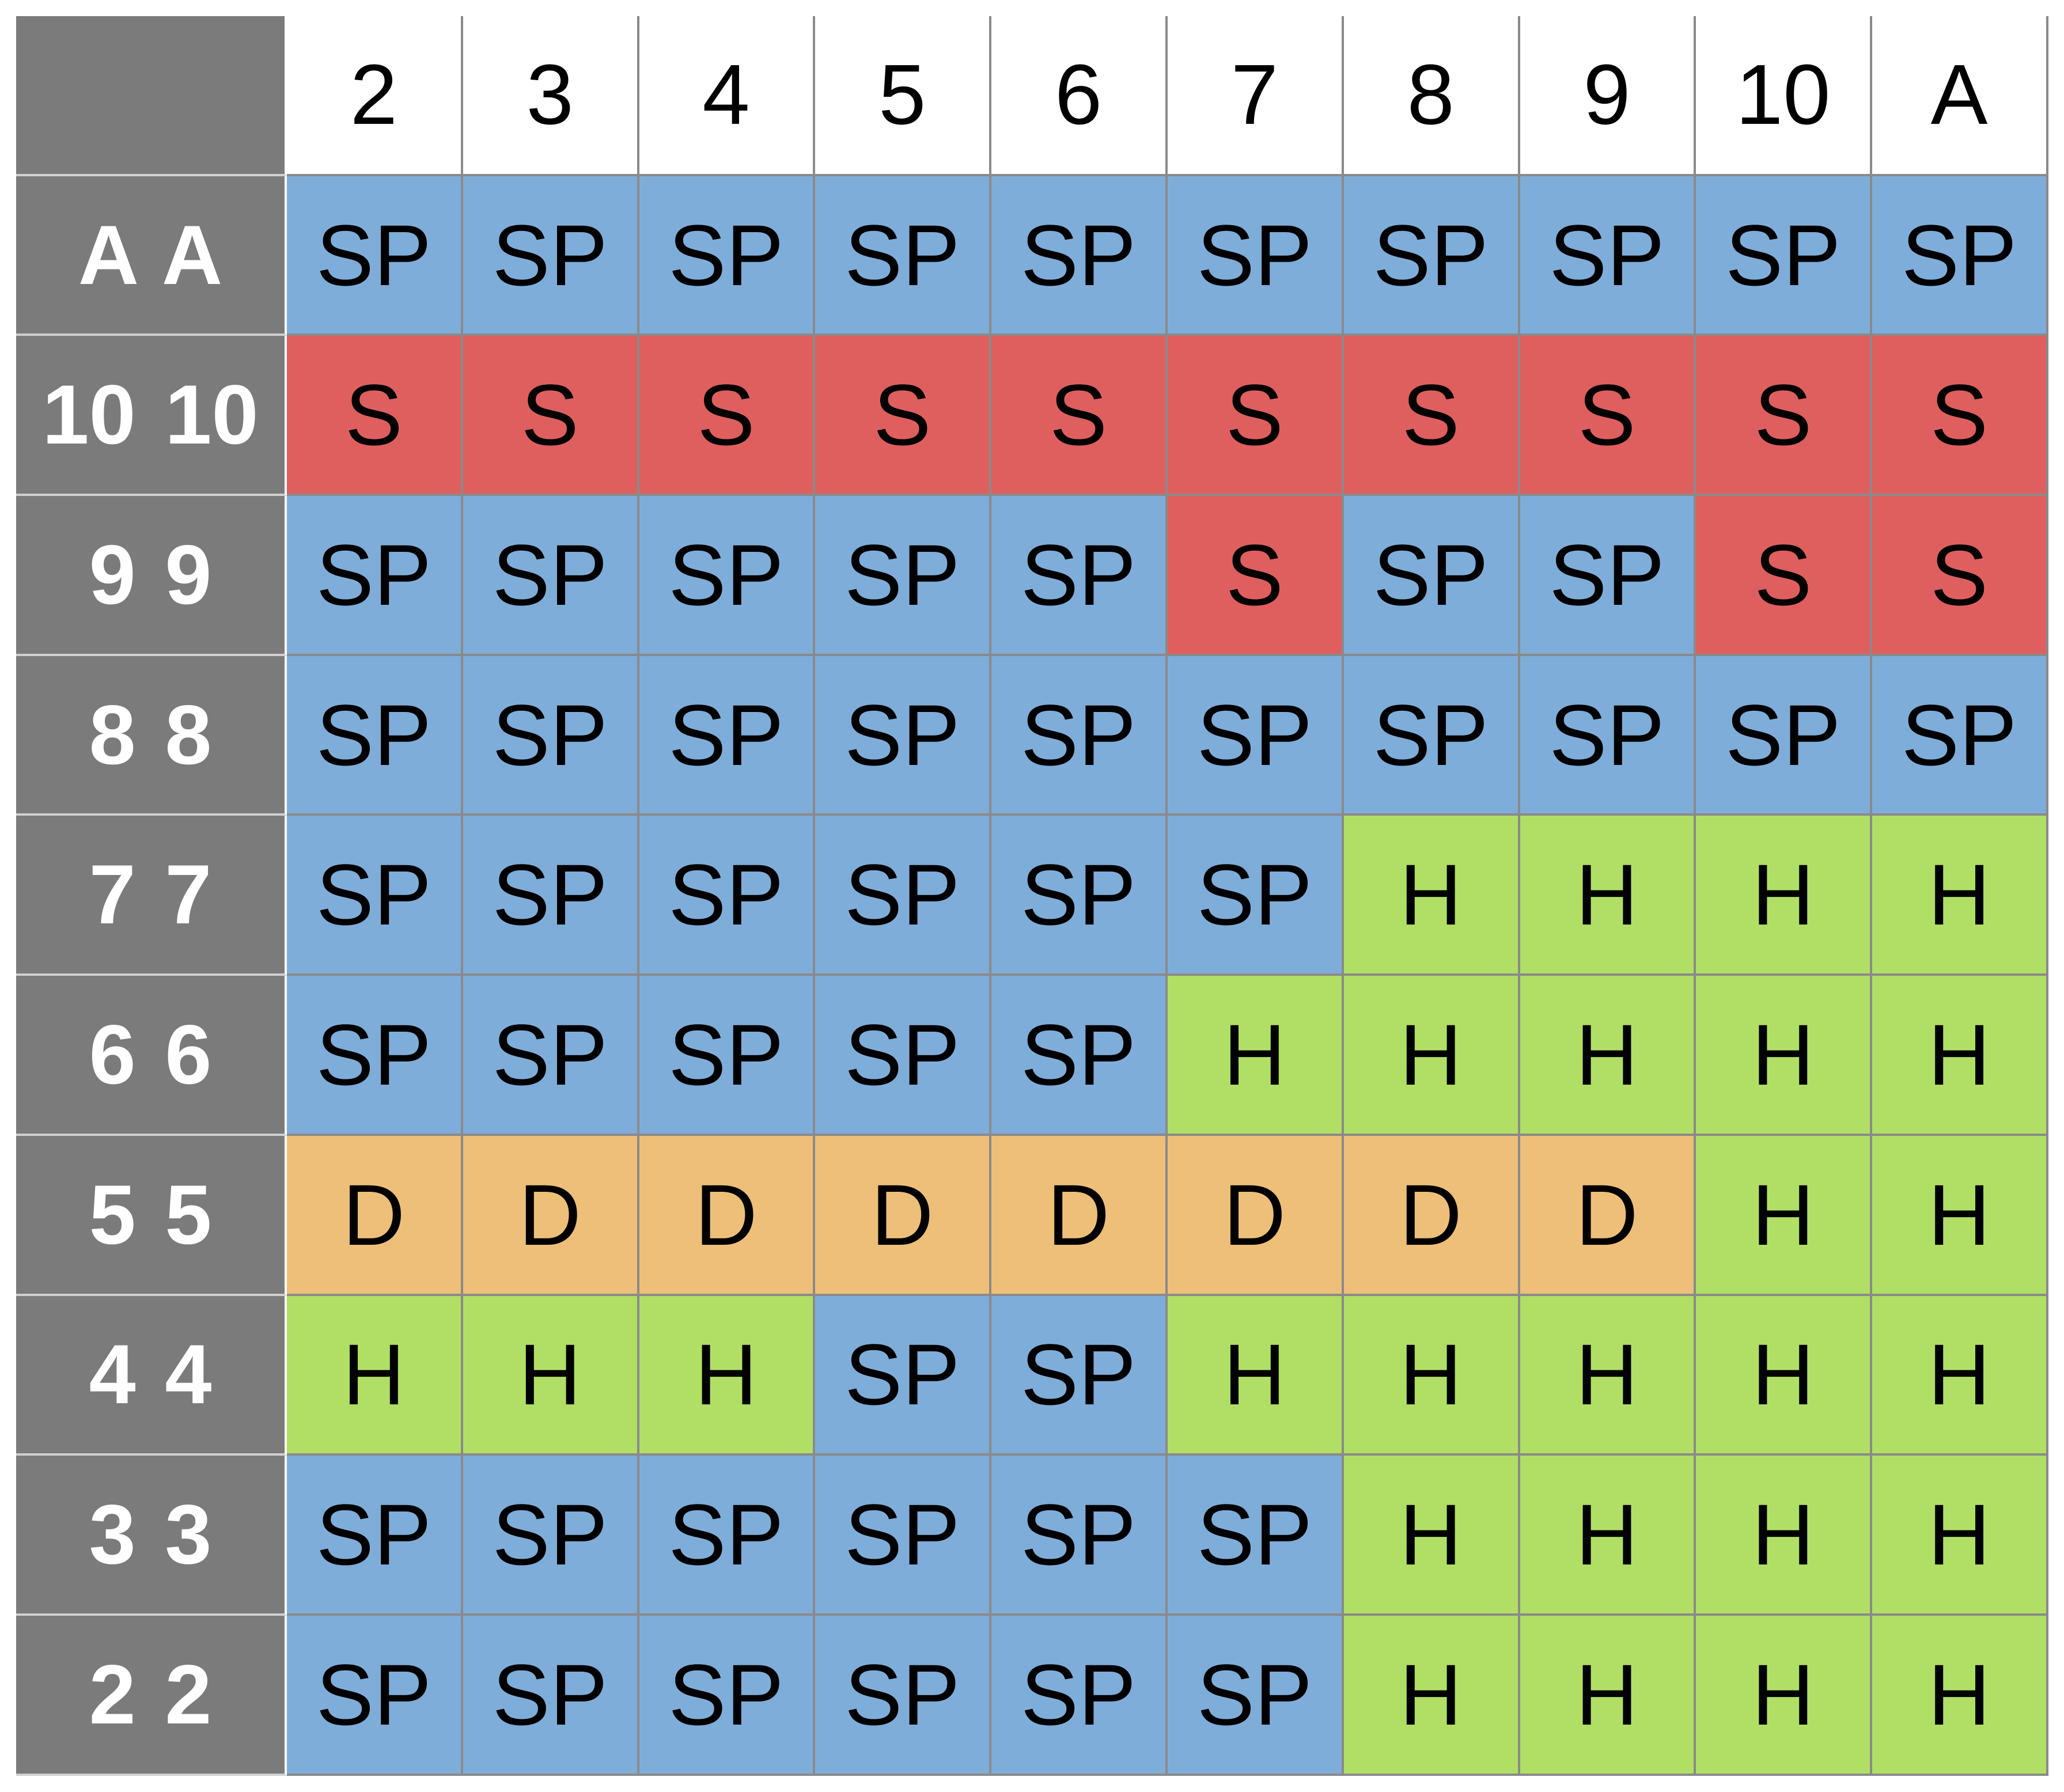 This screenshot has width=2064, height=1792. What do you see at coordinates (151, 1375) in the screenshot?
I see `pair-row-header: 4 4` at bounding box center [151, 1375].